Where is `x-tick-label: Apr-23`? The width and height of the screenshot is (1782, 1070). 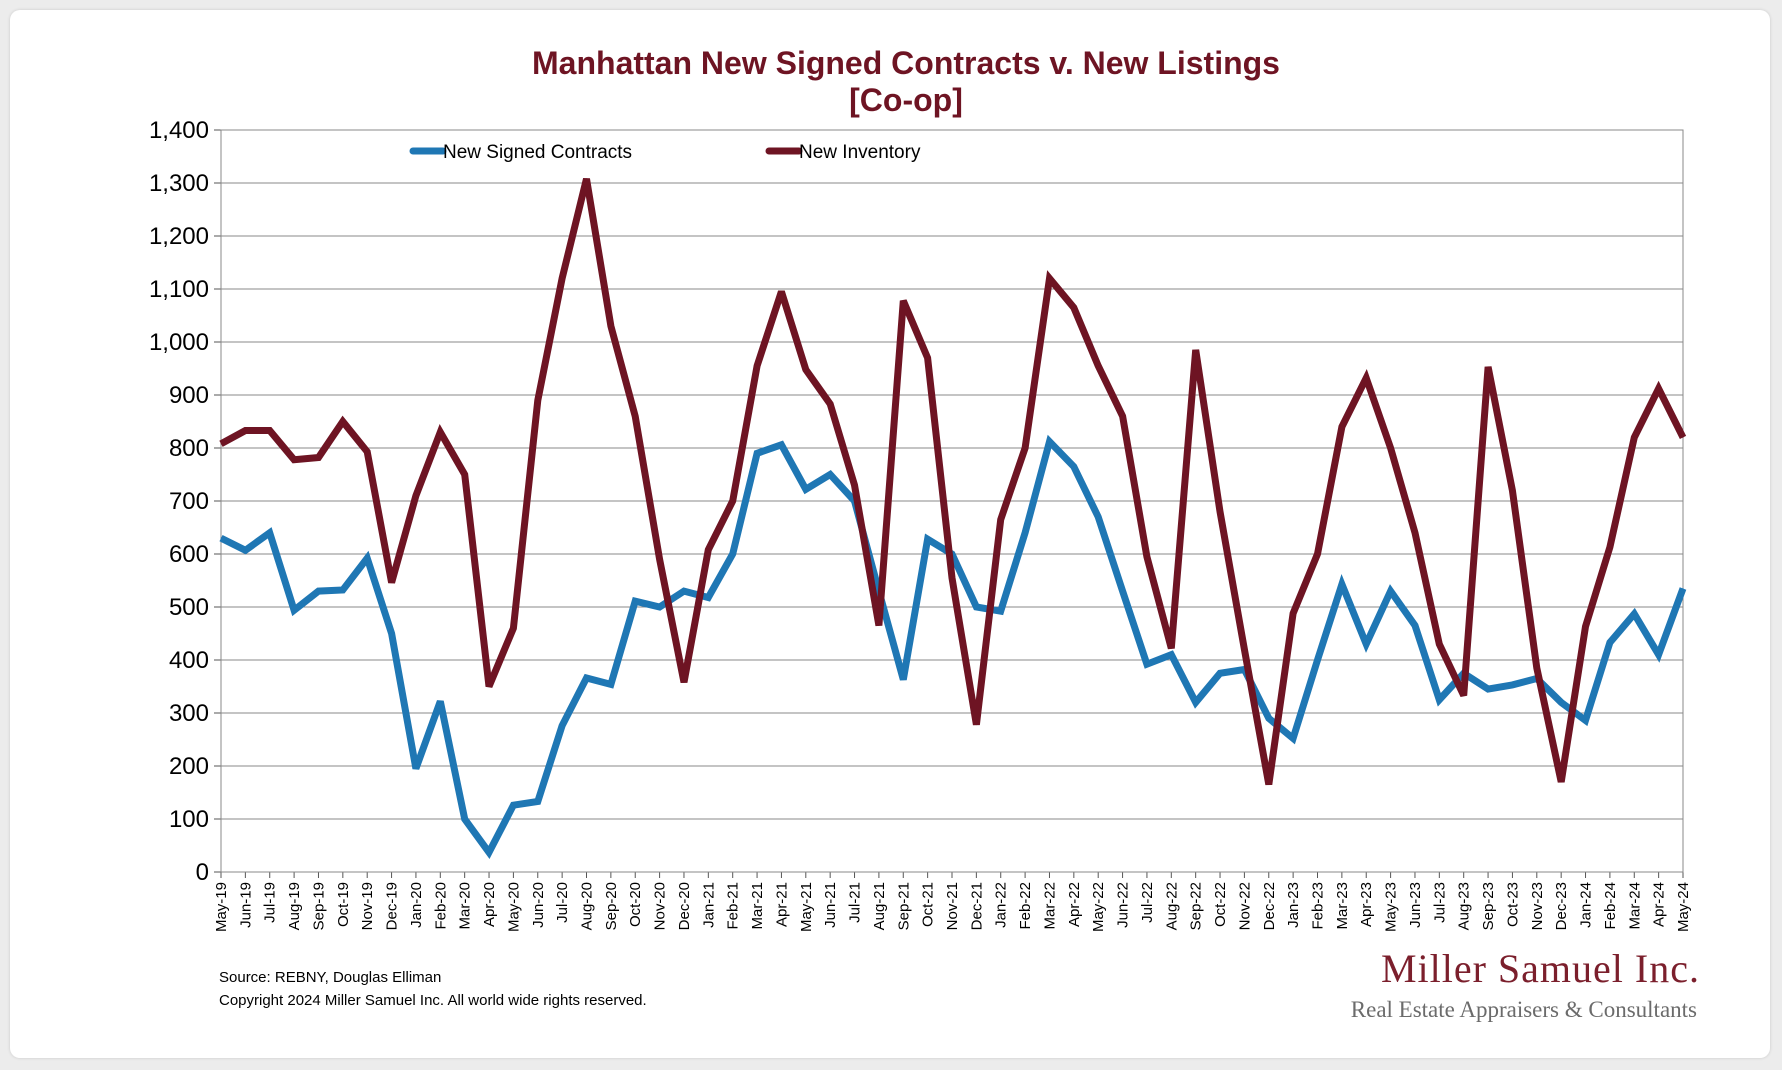 x-tick-label: Apr-23 is located at coordinates (1366, 904).